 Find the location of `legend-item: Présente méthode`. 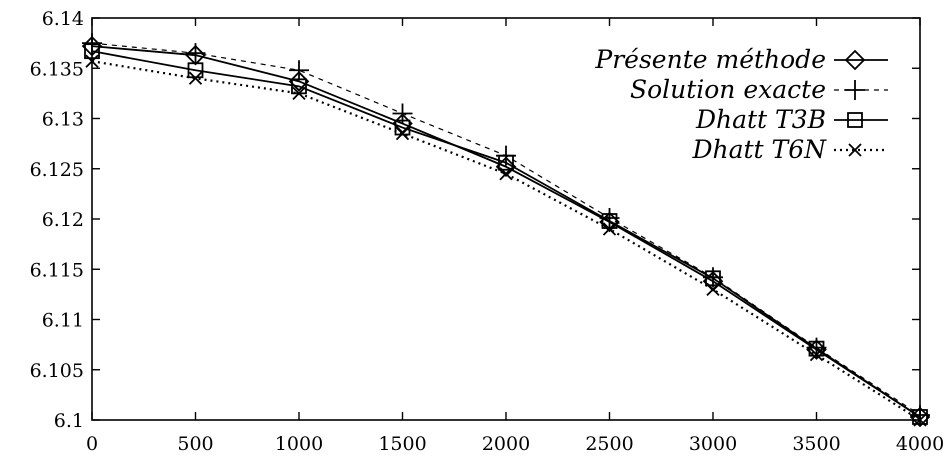

legend-item: Présente méthode is located at coordinates (741, 59).